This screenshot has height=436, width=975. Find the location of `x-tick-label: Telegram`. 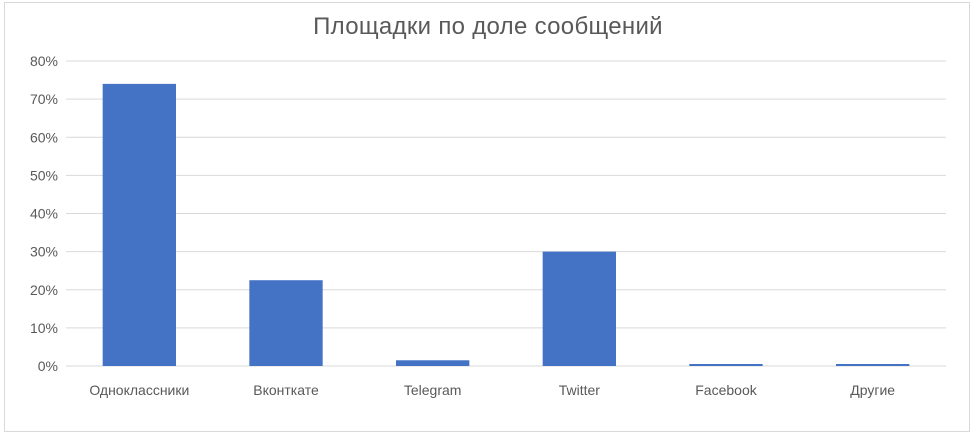

x-tick-label: Telegram is located at coordinates (433, 390).